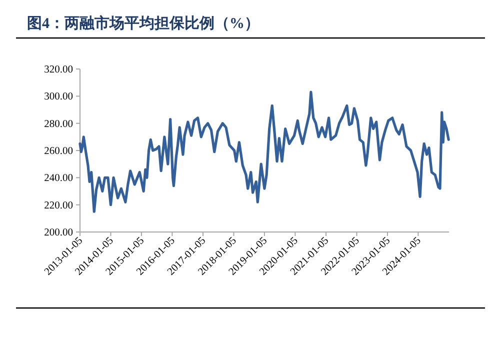  I want to click on chart-title: 图4：两融市场平均担保比例（%）, so click(143, 23).